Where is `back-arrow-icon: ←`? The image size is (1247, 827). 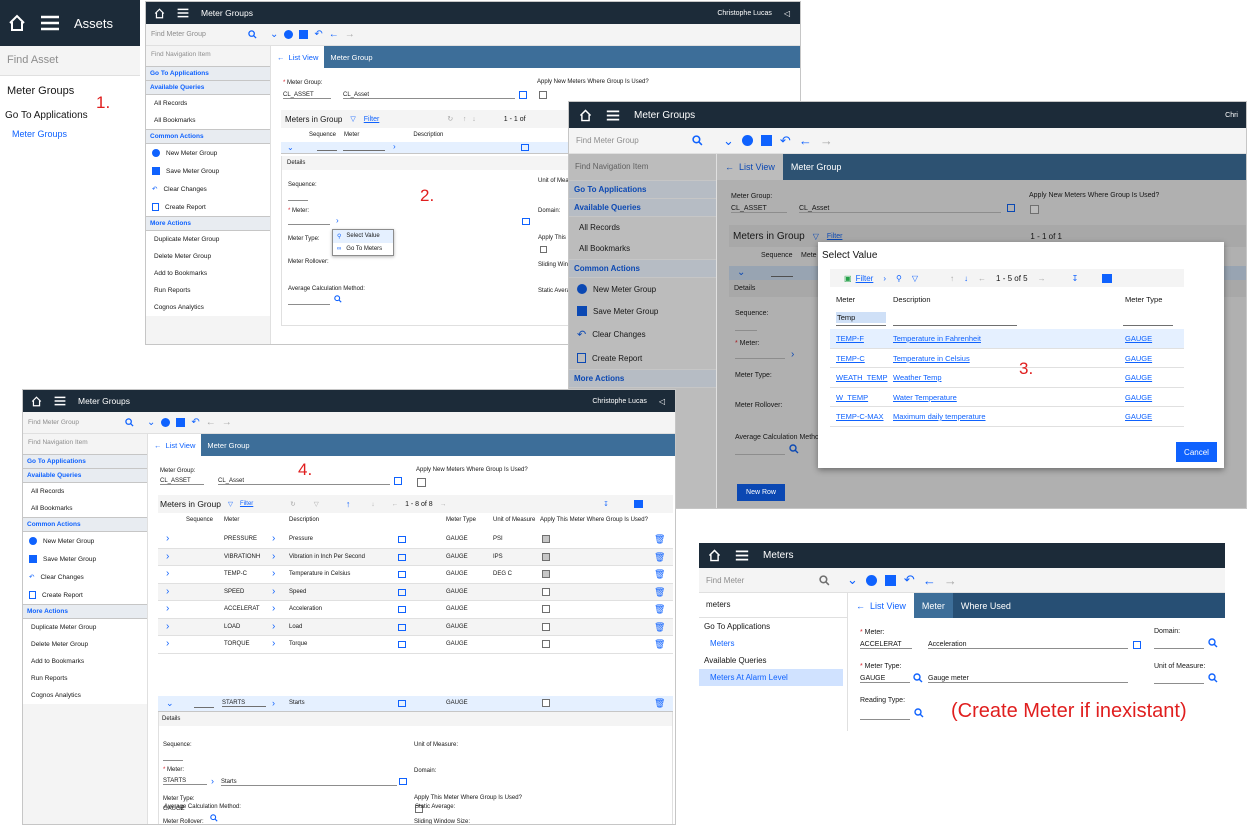 back-arrow-icon: ← is located at coordinates (210, 422).